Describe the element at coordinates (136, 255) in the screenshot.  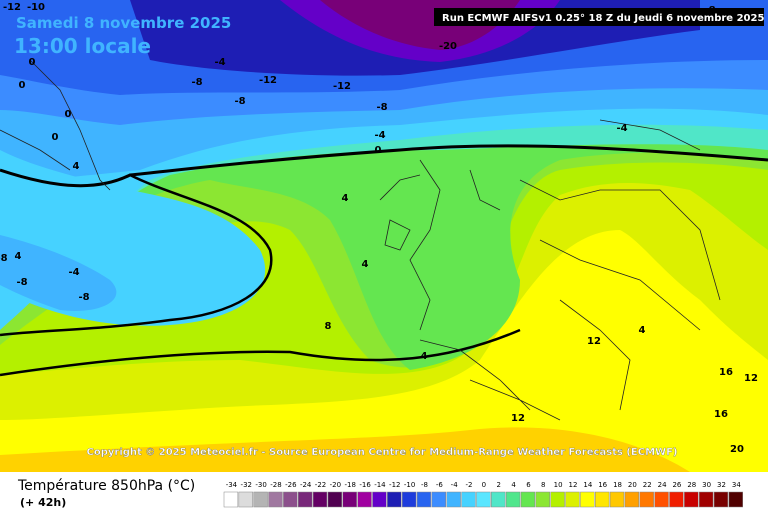
I see `contour-cold` at that location.